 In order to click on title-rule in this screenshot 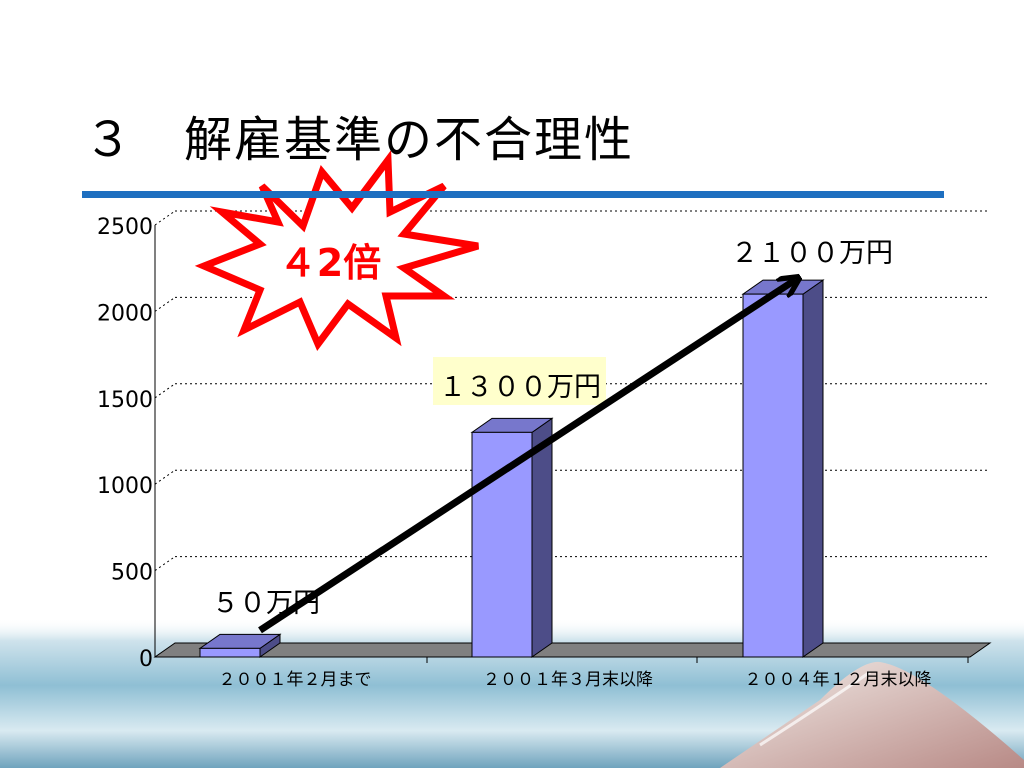, I will do `click(513, 194)`.